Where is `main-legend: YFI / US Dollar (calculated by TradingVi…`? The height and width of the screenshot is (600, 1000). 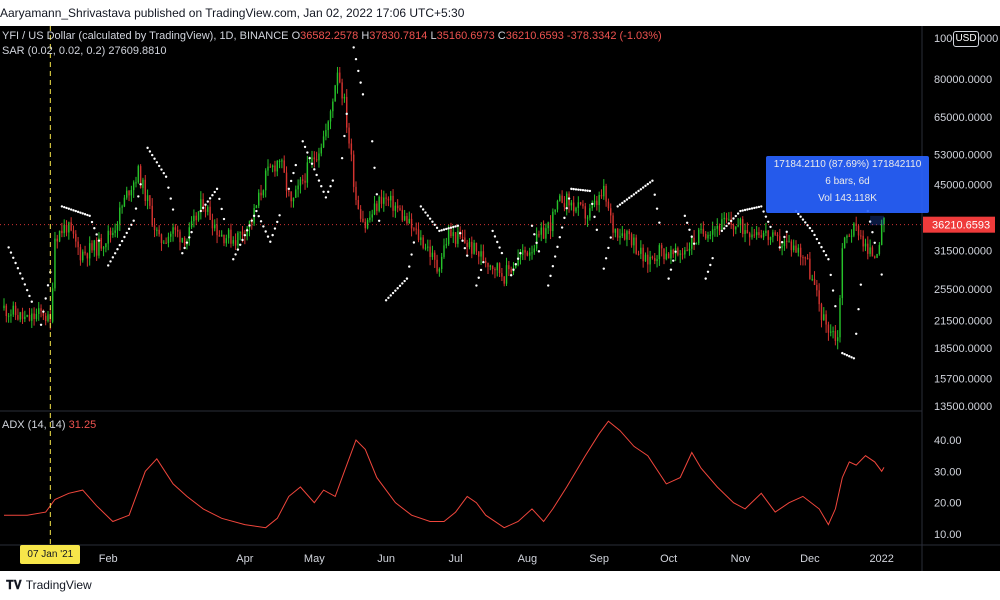 main-legend: YFI / US Dollar (calculated by TradingVi… is located at coordinates (332, 36).